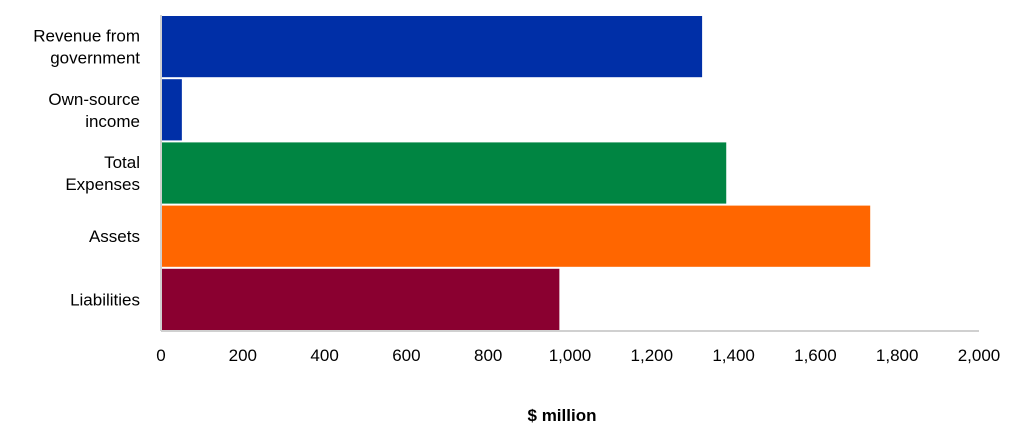  I want to click on x-tick-label: 2,000, so click(979, 355).